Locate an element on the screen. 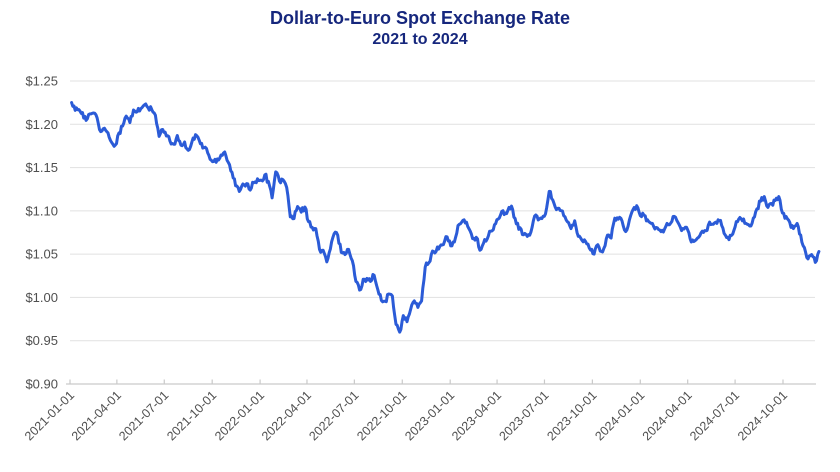 Image resolution: width=840 pixels, height=472 pixels. x-axis-tick-label: 2024-04-01 is located at coordinates (667, 415).